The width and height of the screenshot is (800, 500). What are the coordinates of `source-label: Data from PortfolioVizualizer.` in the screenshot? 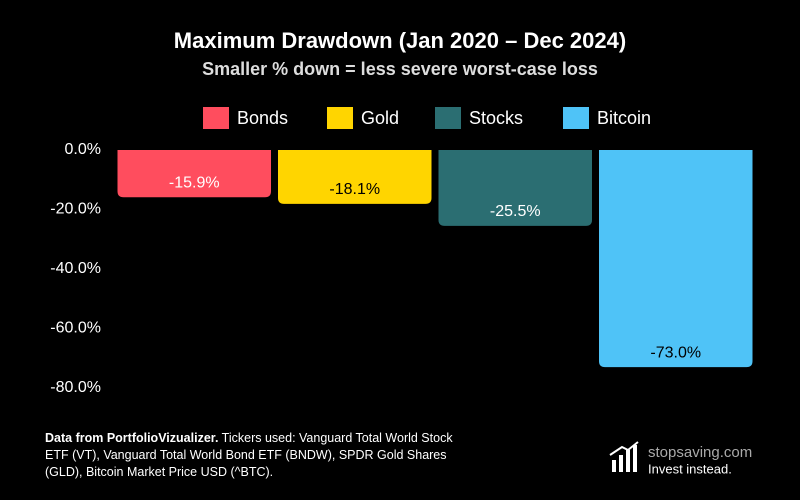 It's located at (132, 438).